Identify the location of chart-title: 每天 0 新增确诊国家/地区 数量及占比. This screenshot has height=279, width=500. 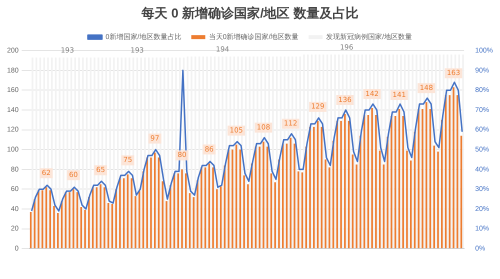
(249, 12).